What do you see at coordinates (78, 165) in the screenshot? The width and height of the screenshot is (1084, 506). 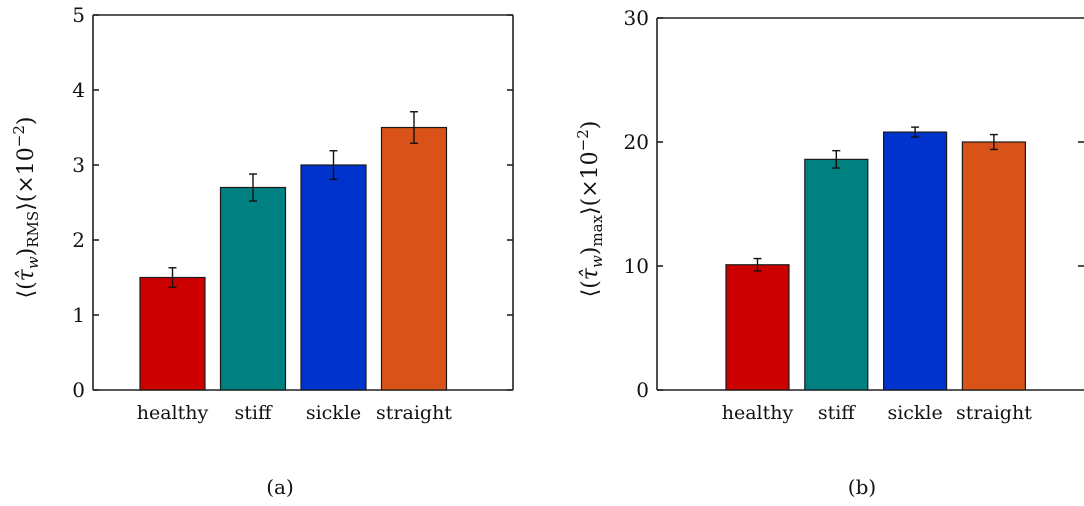 I see `y-tick-label: 3` at bounding box center [78, 165].